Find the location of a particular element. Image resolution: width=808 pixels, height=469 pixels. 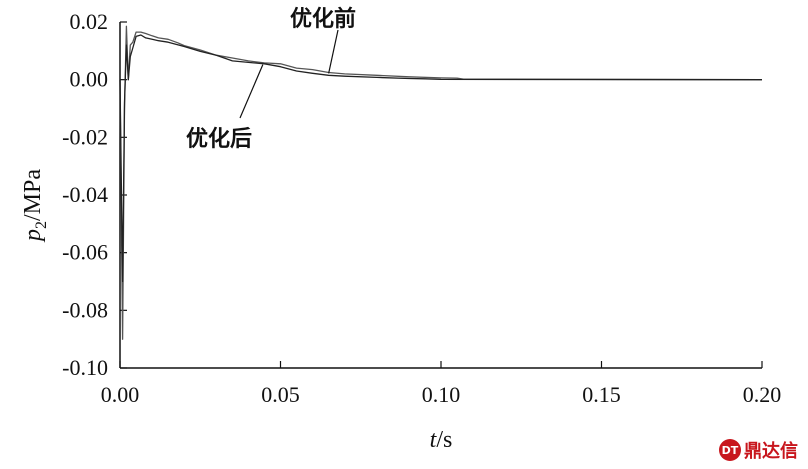

x-axis-label: t/s is located at coordinates (441, 440).